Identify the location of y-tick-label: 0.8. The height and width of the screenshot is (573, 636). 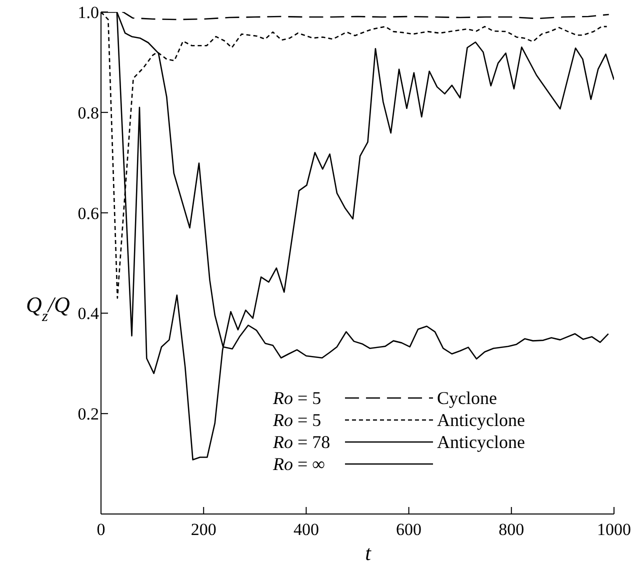
(88, 112).